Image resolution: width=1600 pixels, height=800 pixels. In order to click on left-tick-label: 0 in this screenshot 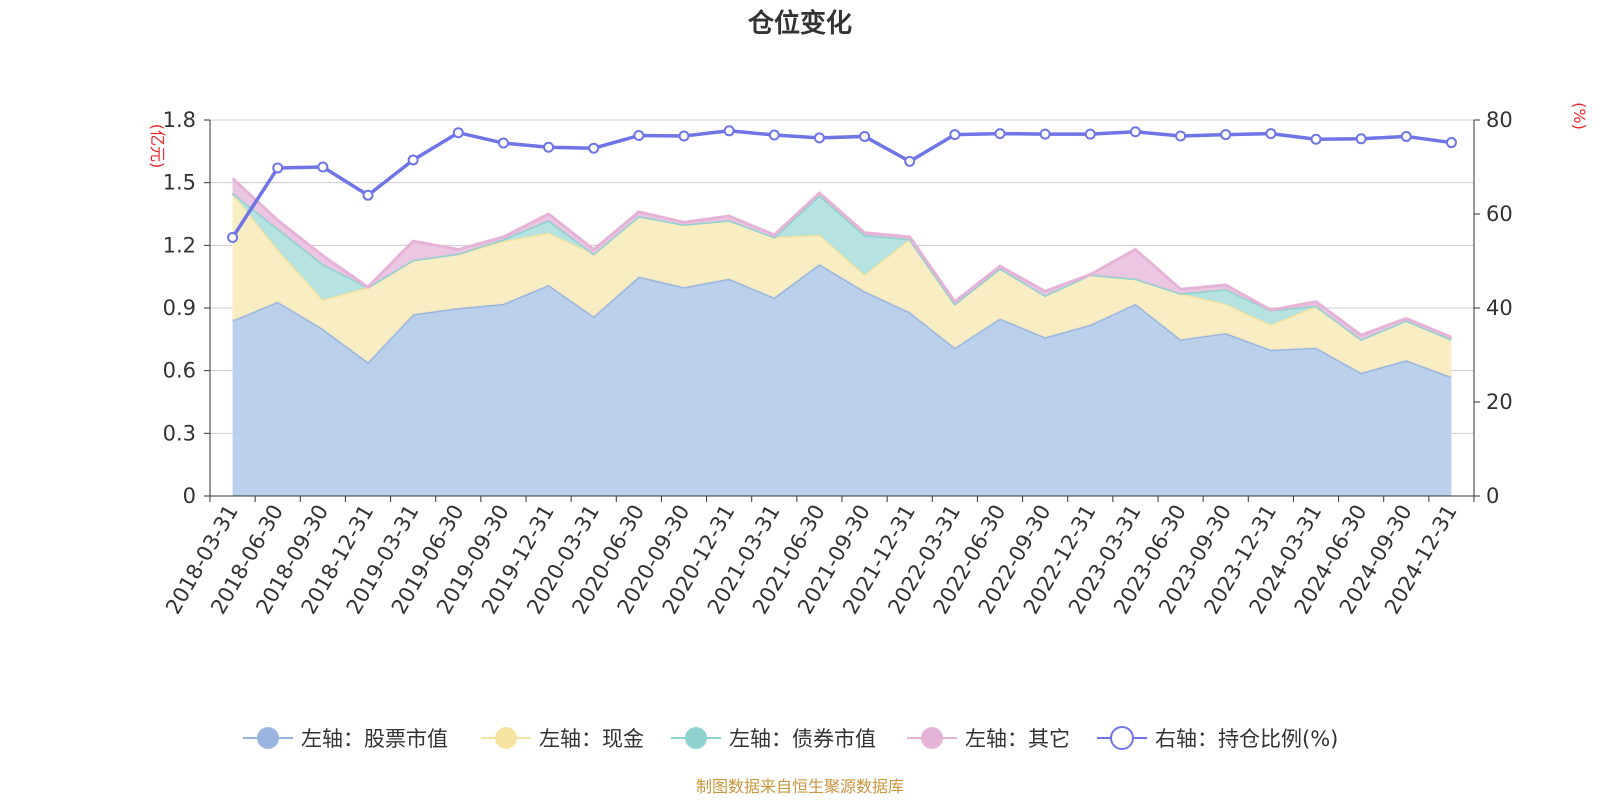, I will do `click(189, 496)`.